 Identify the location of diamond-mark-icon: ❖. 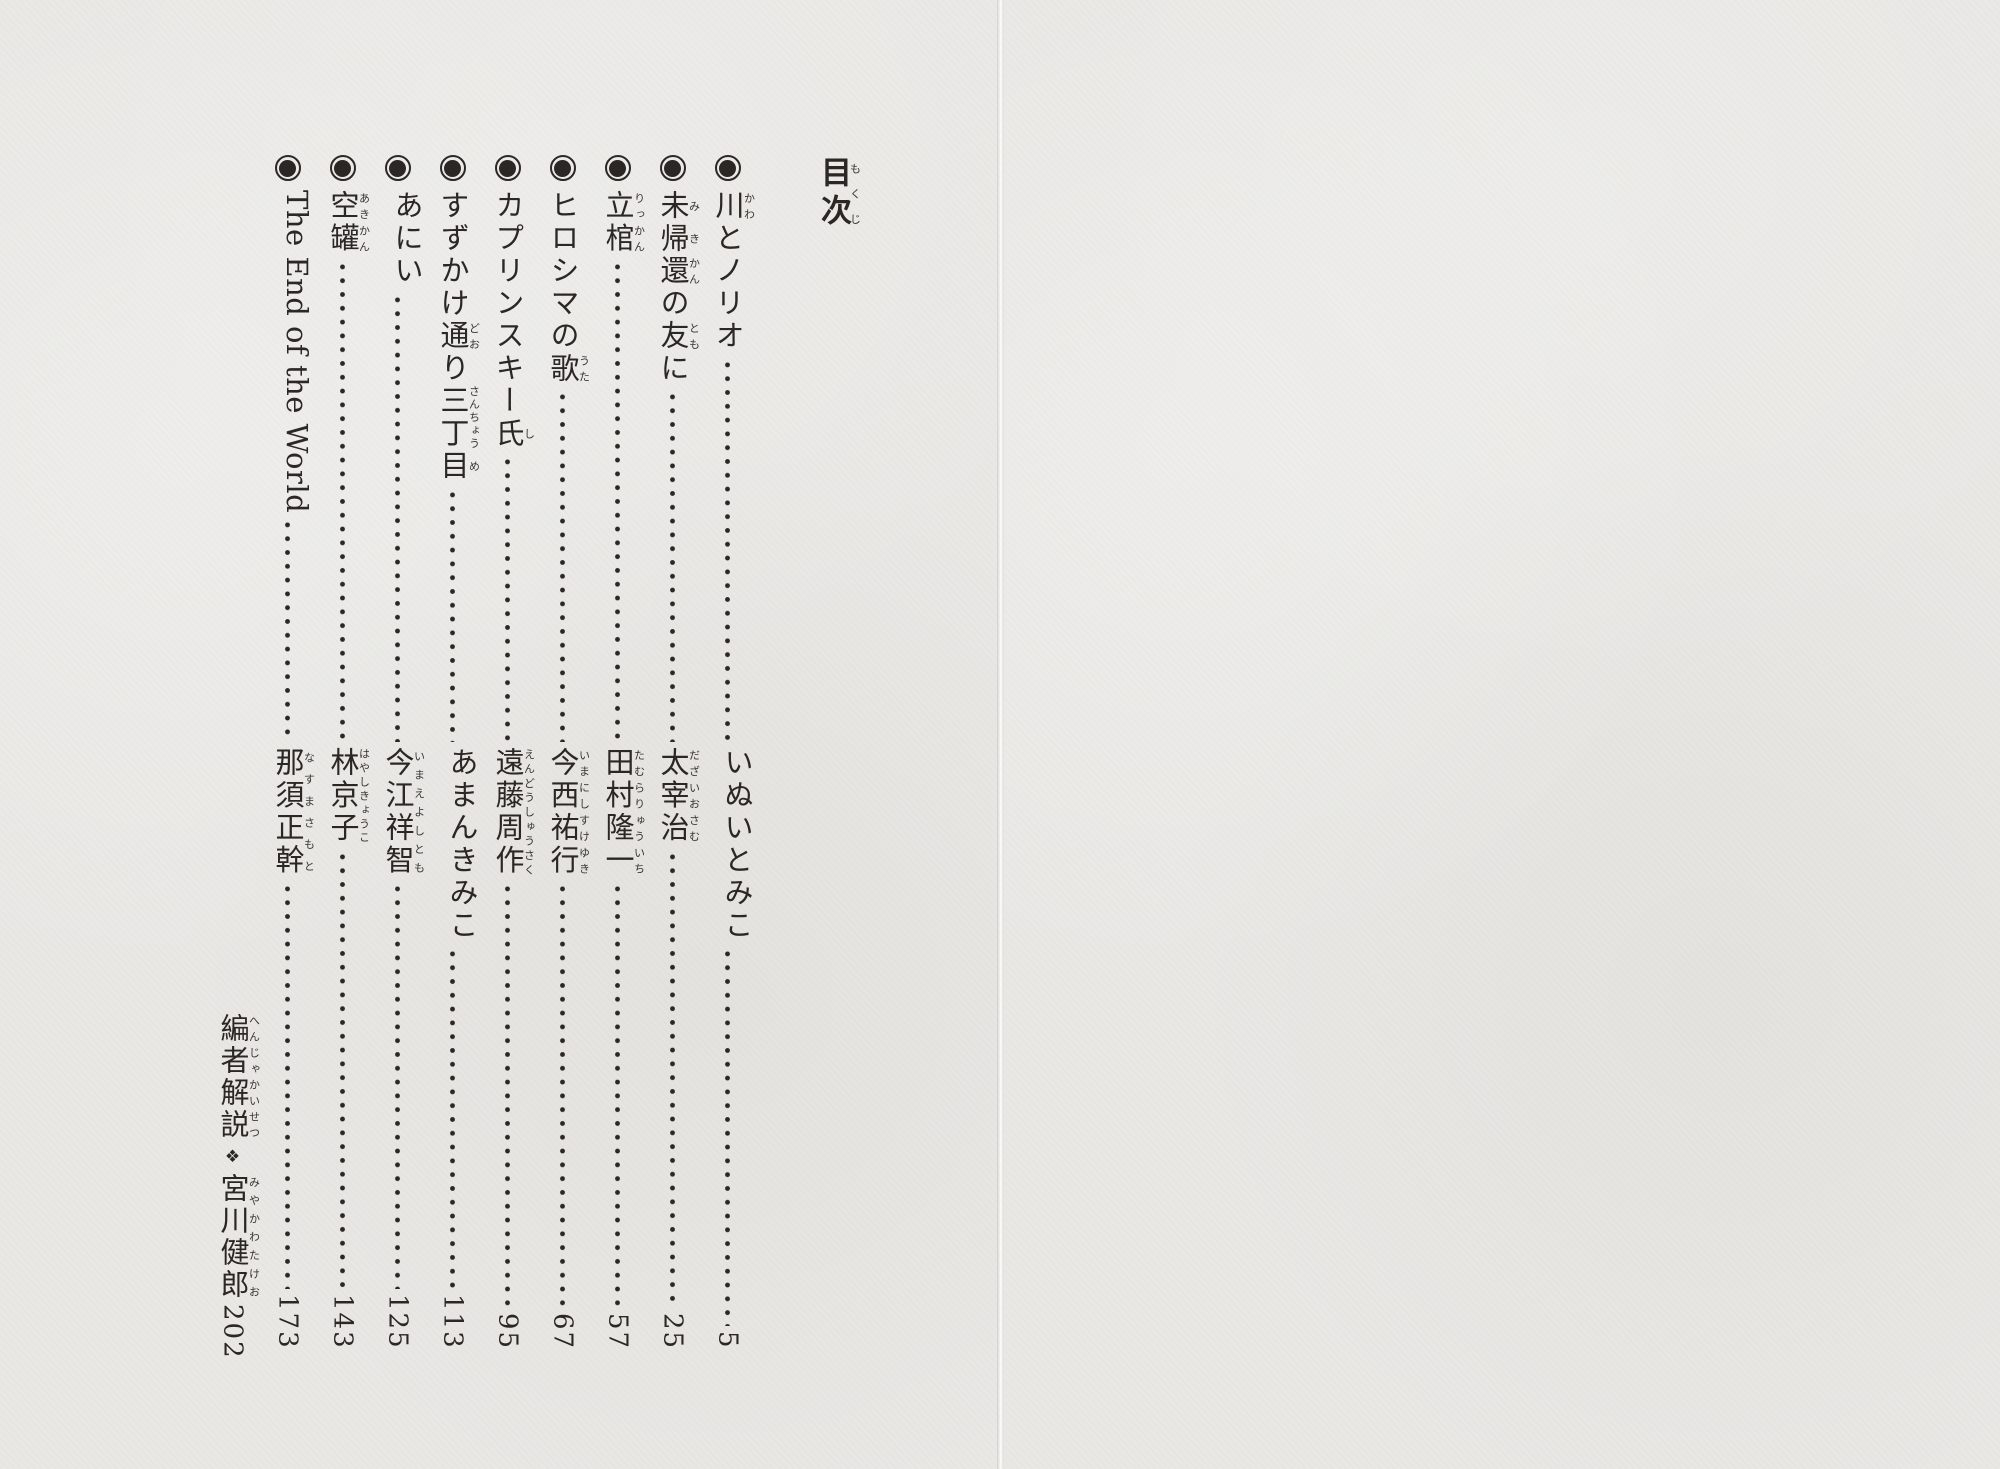
(232, 1157).